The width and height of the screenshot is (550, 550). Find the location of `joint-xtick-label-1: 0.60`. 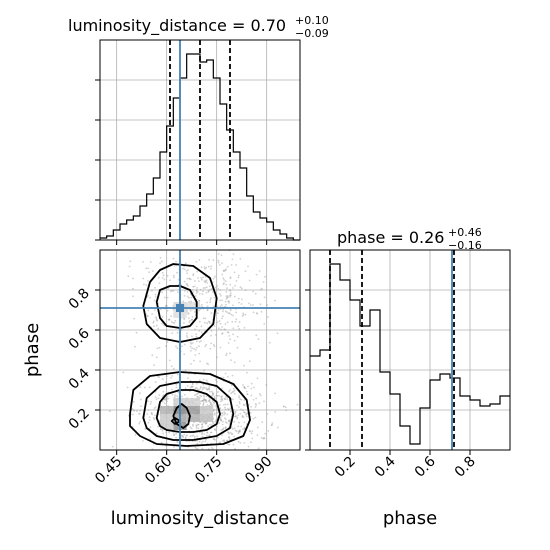

joint-xtick-label-1: 0.60 is located at coordinates (158, 470).